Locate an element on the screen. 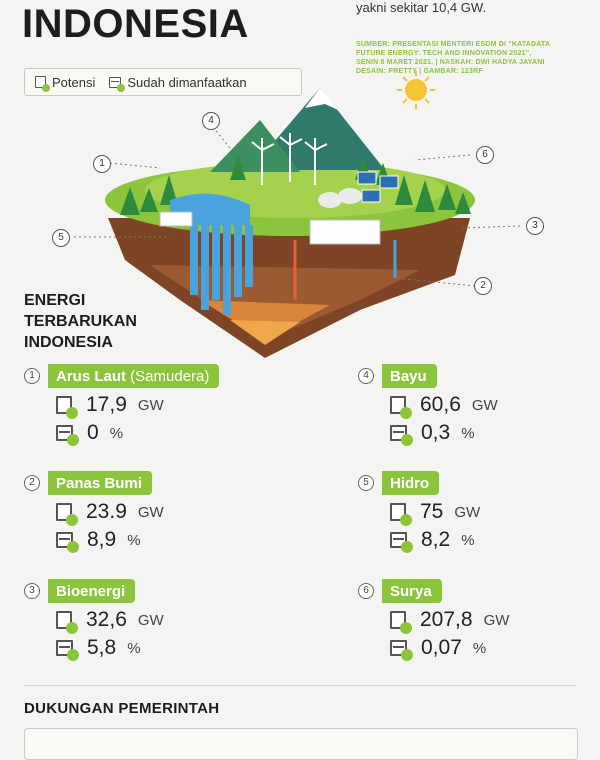 This screenshot has width=600, height=760. energy-bioenergi: 3 Bioenergi 32,6 GW 5,8% is located at coordinates (139, 620).